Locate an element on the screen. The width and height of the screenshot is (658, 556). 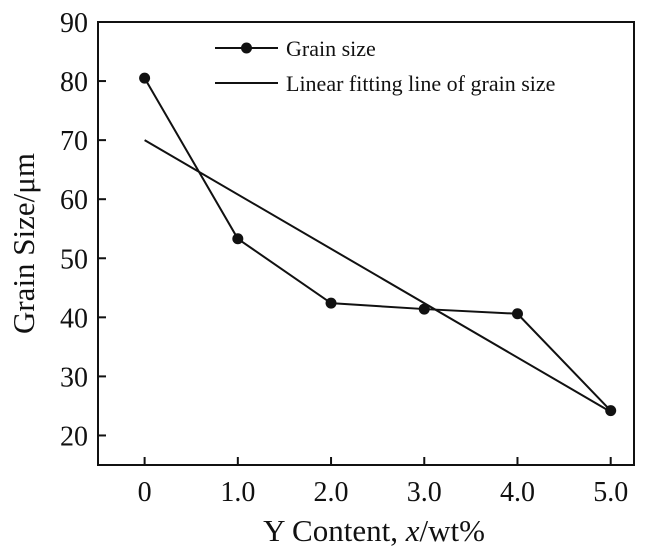
y-tick-label: 70 is located at coordinates (74, 141).